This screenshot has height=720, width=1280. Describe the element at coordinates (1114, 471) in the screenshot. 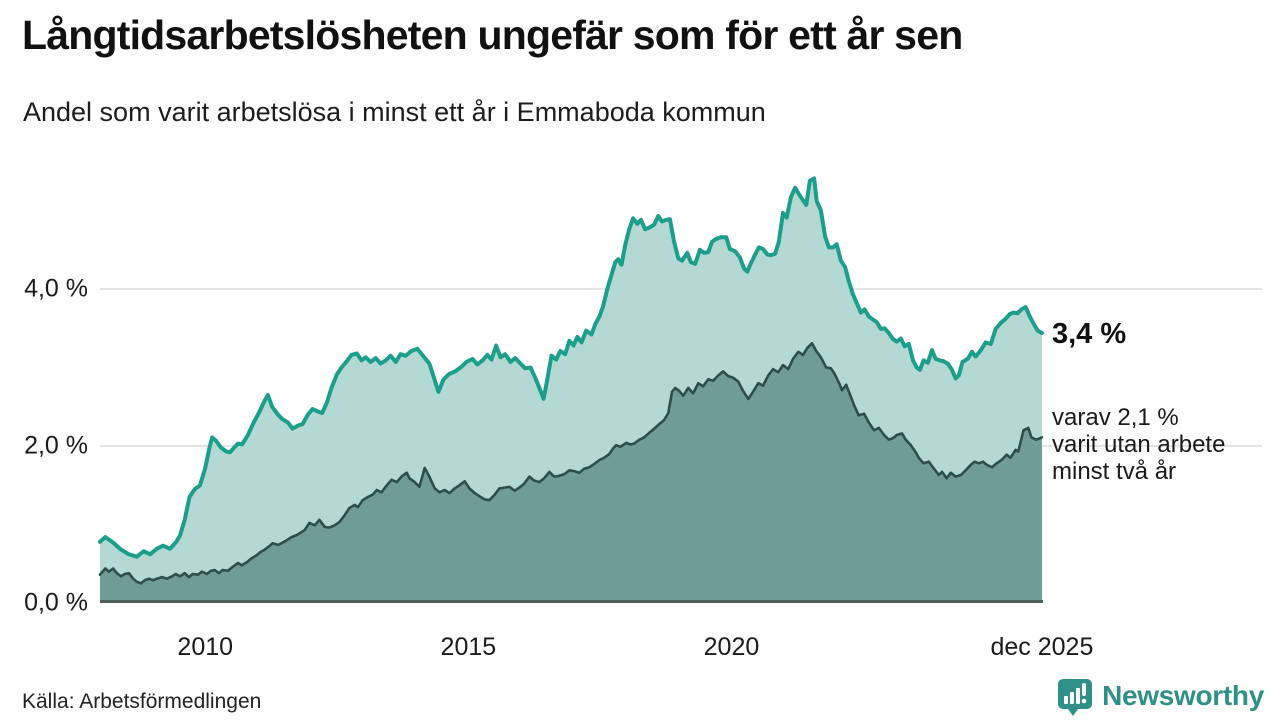

I see `annotation-line: minst två år` at that location.